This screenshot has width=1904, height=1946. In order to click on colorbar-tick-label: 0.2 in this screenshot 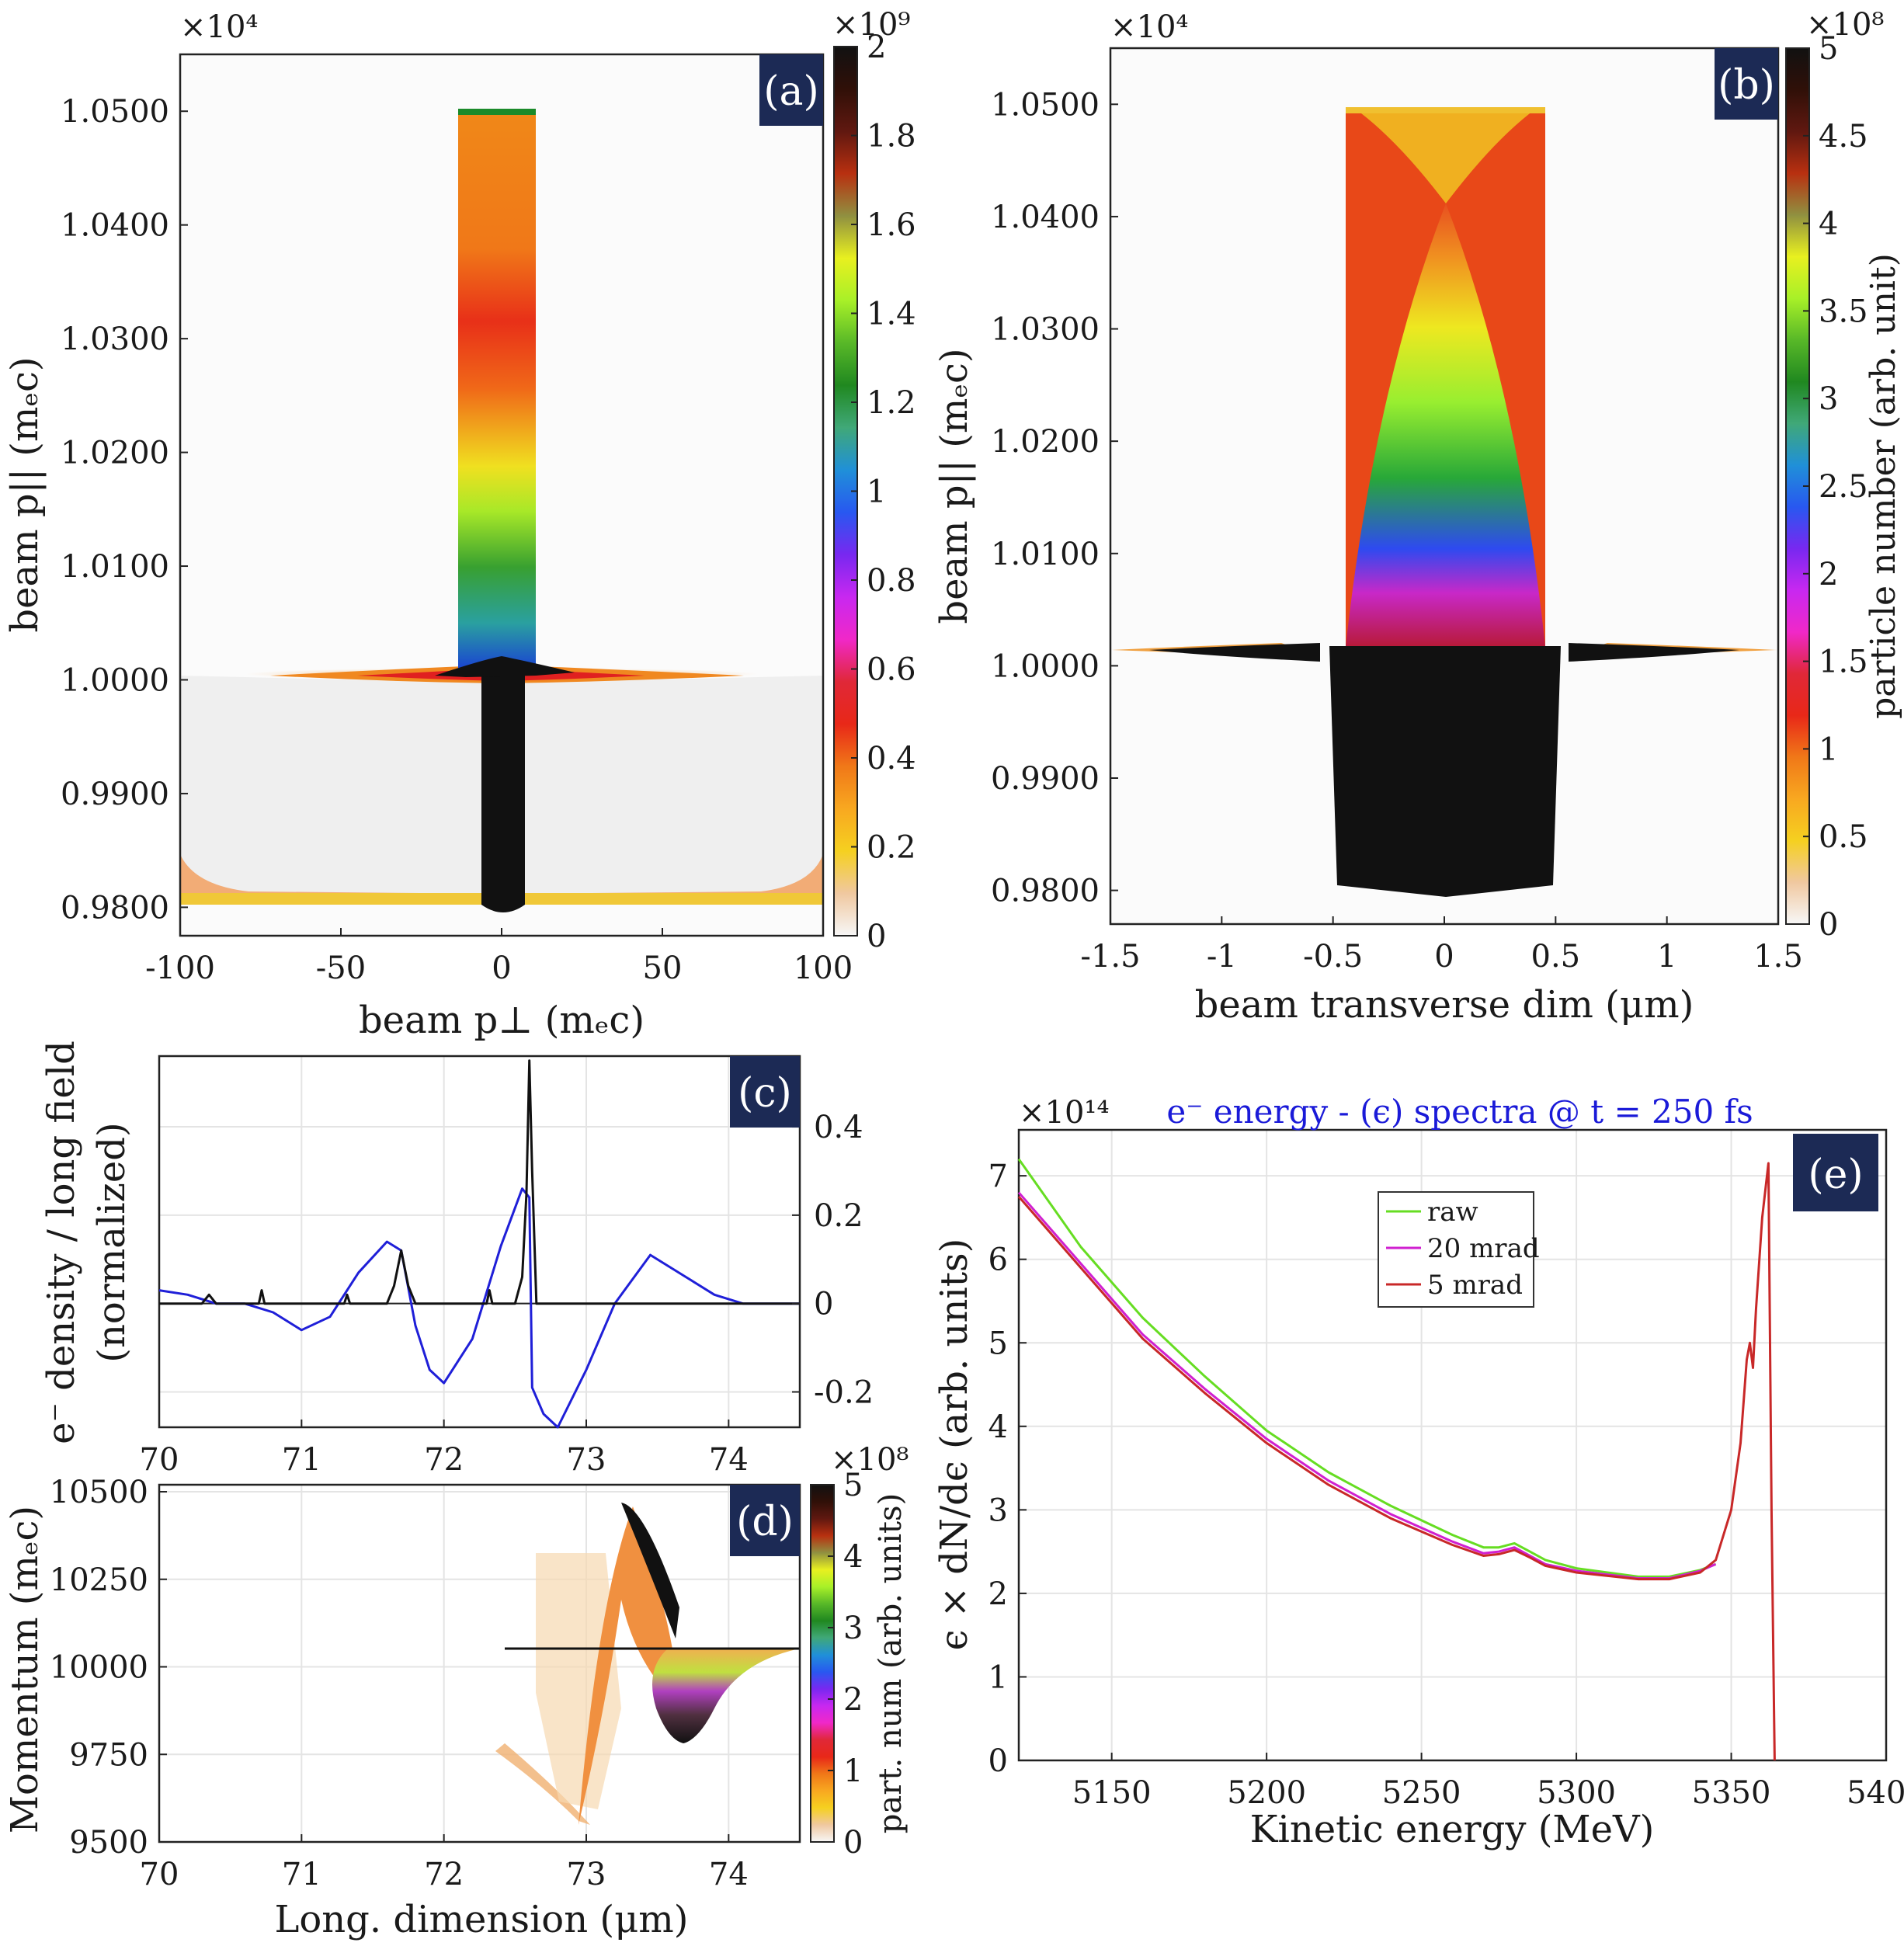, I will do `click(891, 848)`.